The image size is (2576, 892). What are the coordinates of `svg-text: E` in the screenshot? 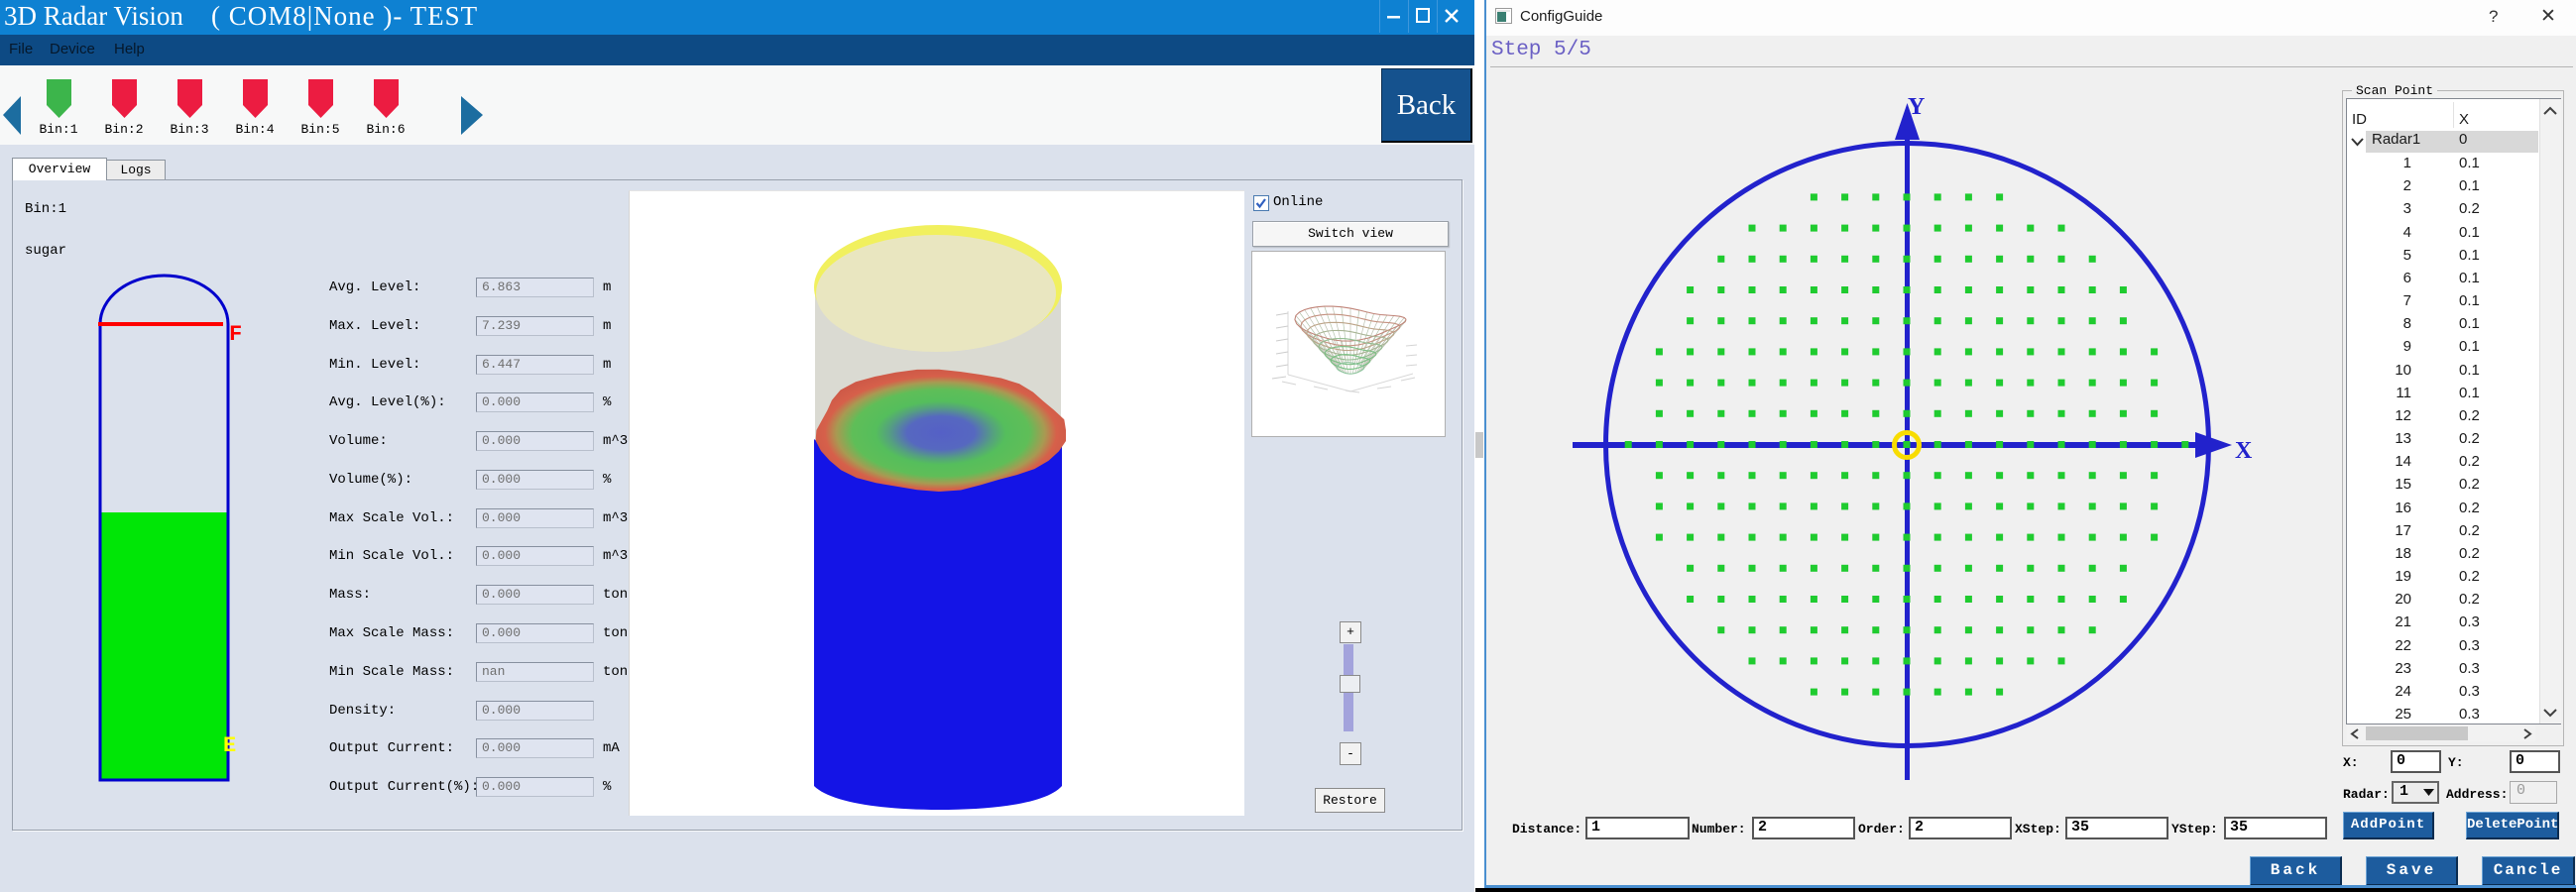 It's located at (230, 745).